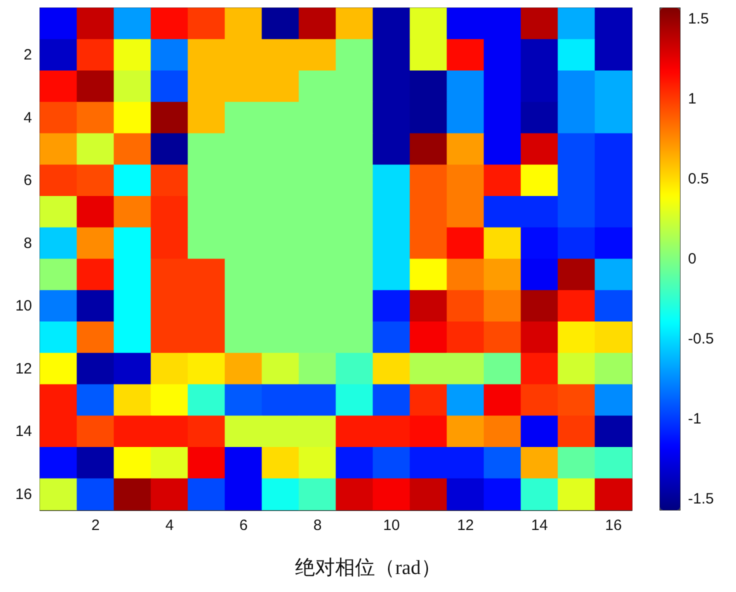 The width and height of the screenshot is (736, 592). Describe the element at coordinates (692, 259) in the screenshot. I see `color-bar-label: 0` at that location.